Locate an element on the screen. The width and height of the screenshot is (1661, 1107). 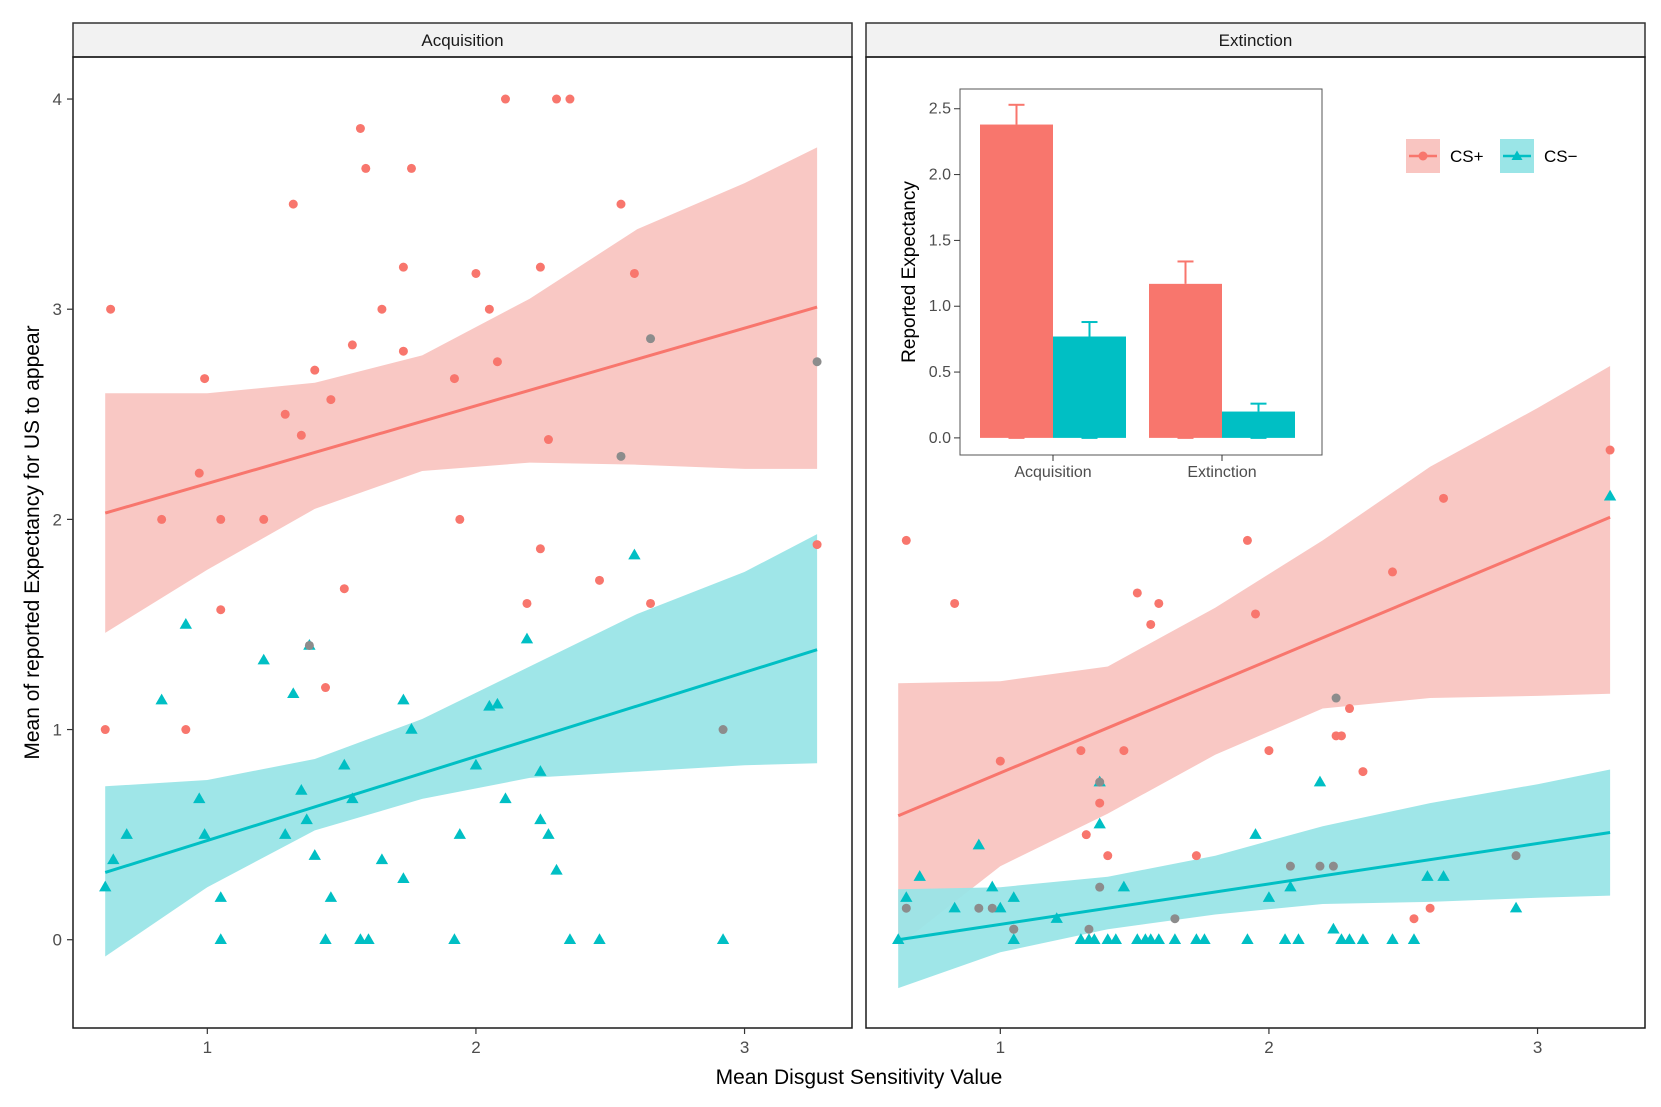
inset-y-tick-label: 2.5 is located at coordinates (940, 109).